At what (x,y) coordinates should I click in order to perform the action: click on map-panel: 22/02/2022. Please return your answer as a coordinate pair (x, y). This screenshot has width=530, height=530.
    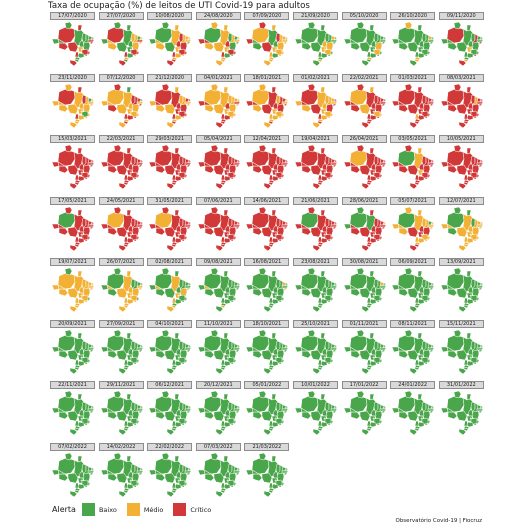
    Looking at the image, I should click on (170, 470).